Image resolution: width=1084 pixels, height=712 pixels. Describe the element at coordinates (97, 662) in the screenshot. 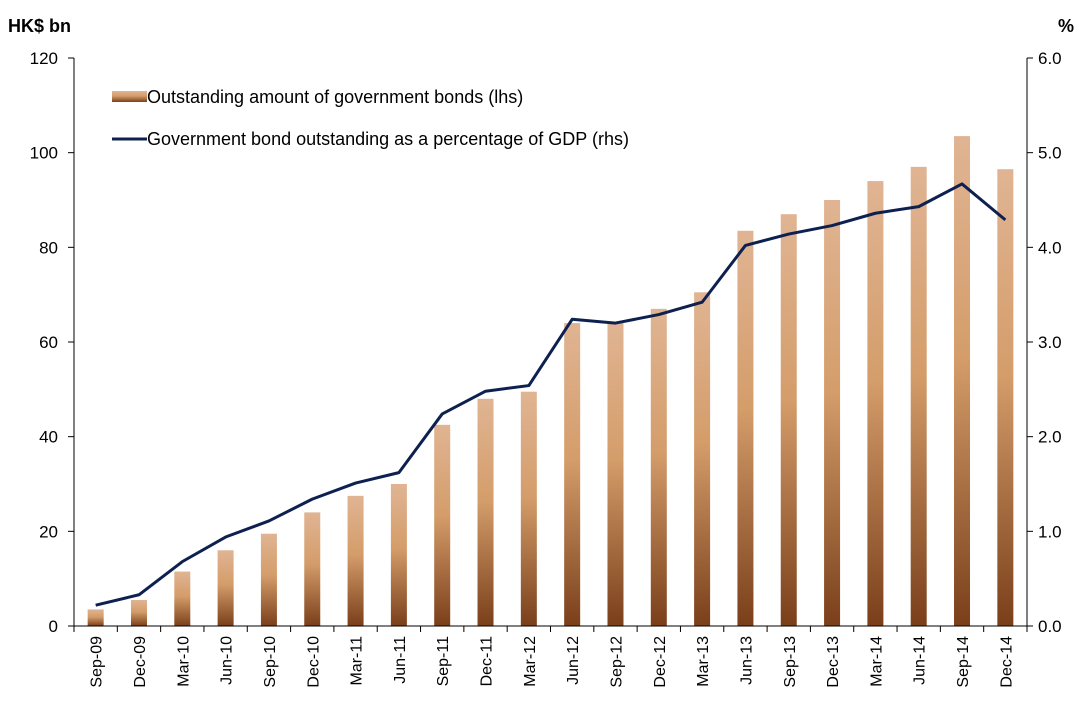

I see `x-tick-label: Sep-09` at that location.